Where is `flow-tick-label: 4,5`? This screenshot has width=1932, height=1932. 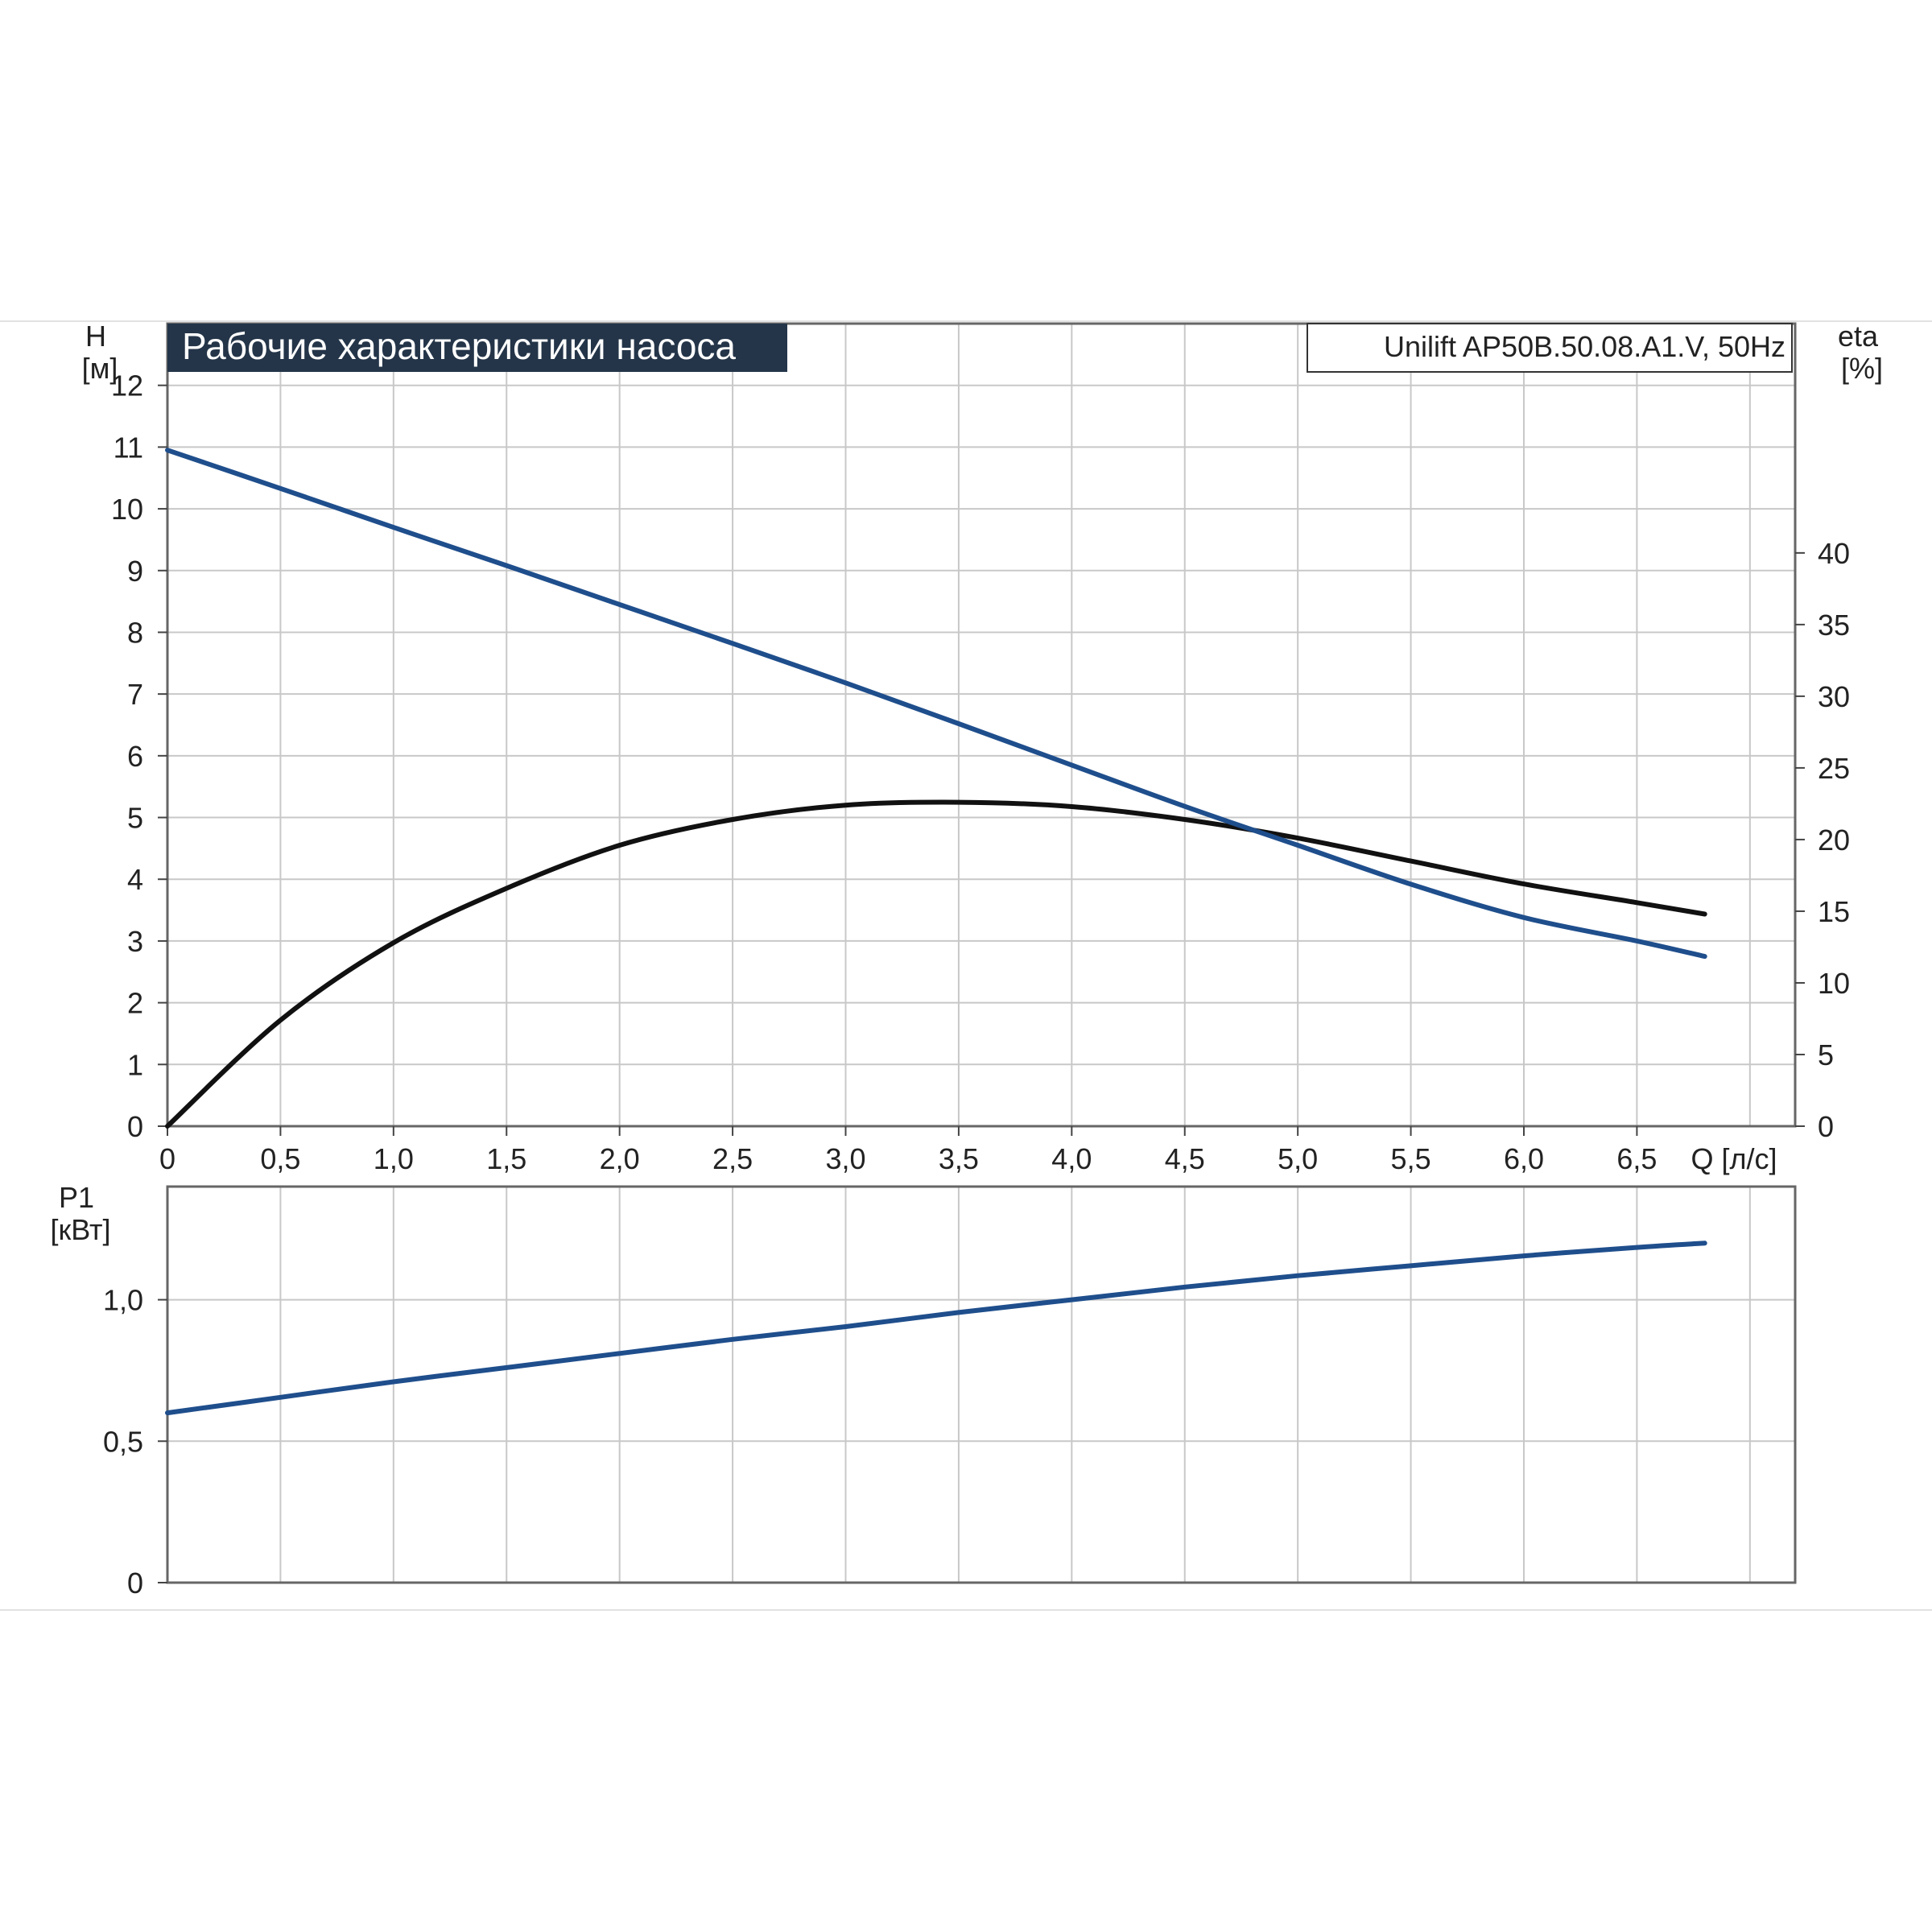
flow-tick-label: 4,5 is located at coordinates (1185, 1158).